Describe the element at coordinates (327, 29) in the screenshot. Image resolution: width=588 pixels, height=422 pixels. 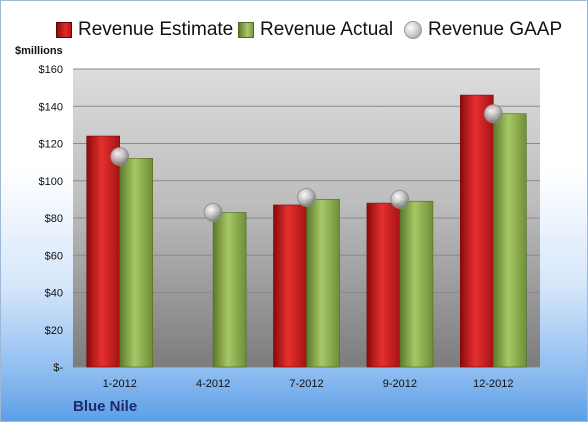
I see `legend-label-actual: Revenue Actual` at that location.